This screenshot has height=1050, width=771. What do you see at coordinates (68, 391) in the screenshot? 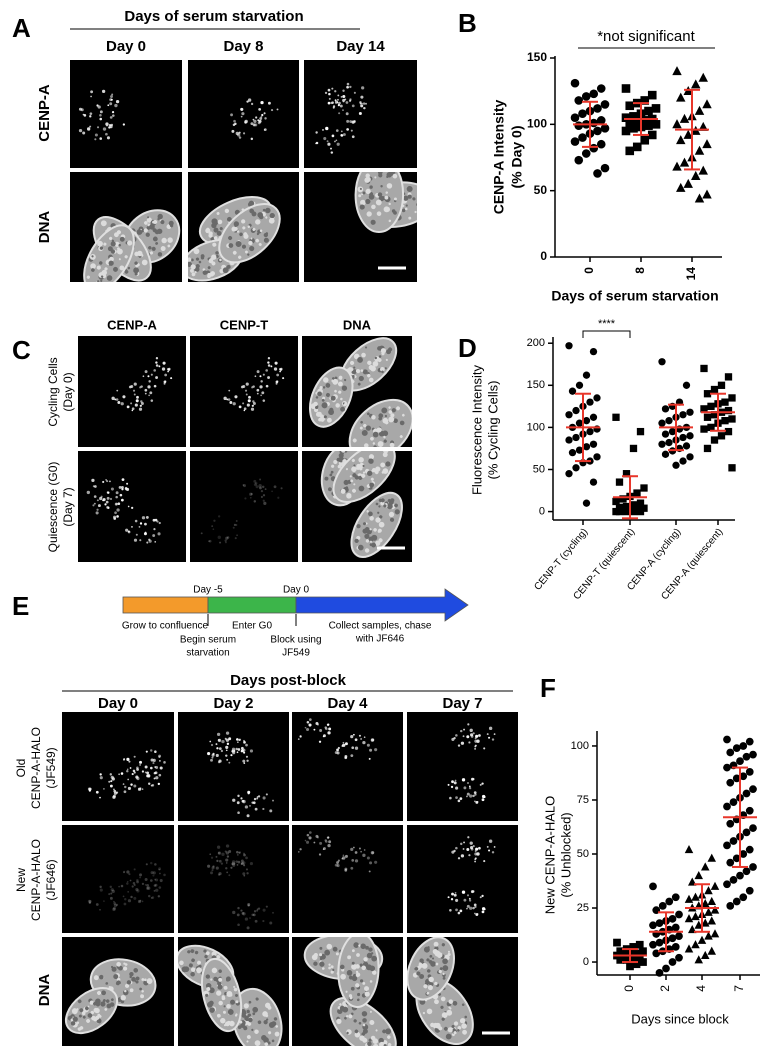
I see `row-label: (Day 0)` at bounding box center [68, 391].